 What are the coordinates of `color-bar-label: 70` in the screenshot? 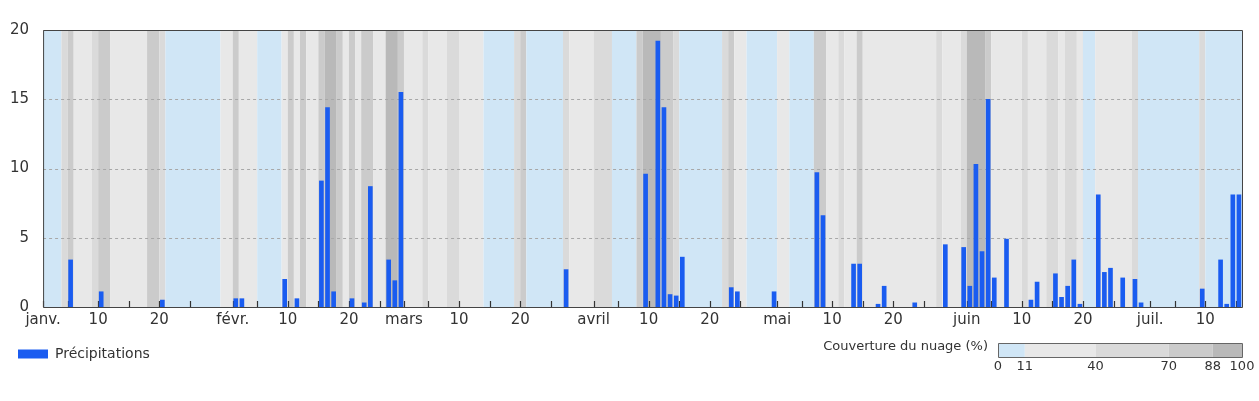 It's located at (1169, 365).